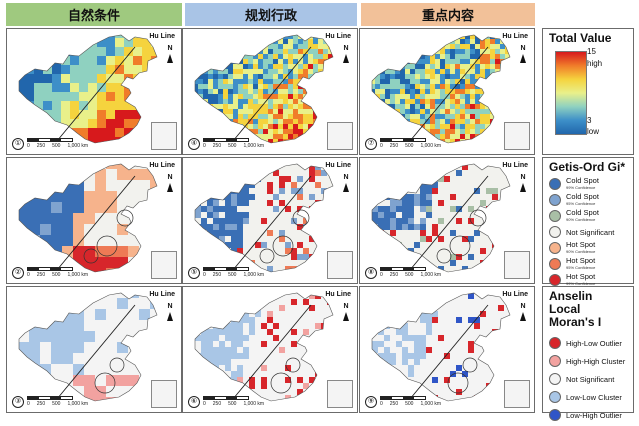 Image resolution: width=639 pixels, height=426 pixels. I want to click on scale-label: 1,000 km, so click(430, 146).